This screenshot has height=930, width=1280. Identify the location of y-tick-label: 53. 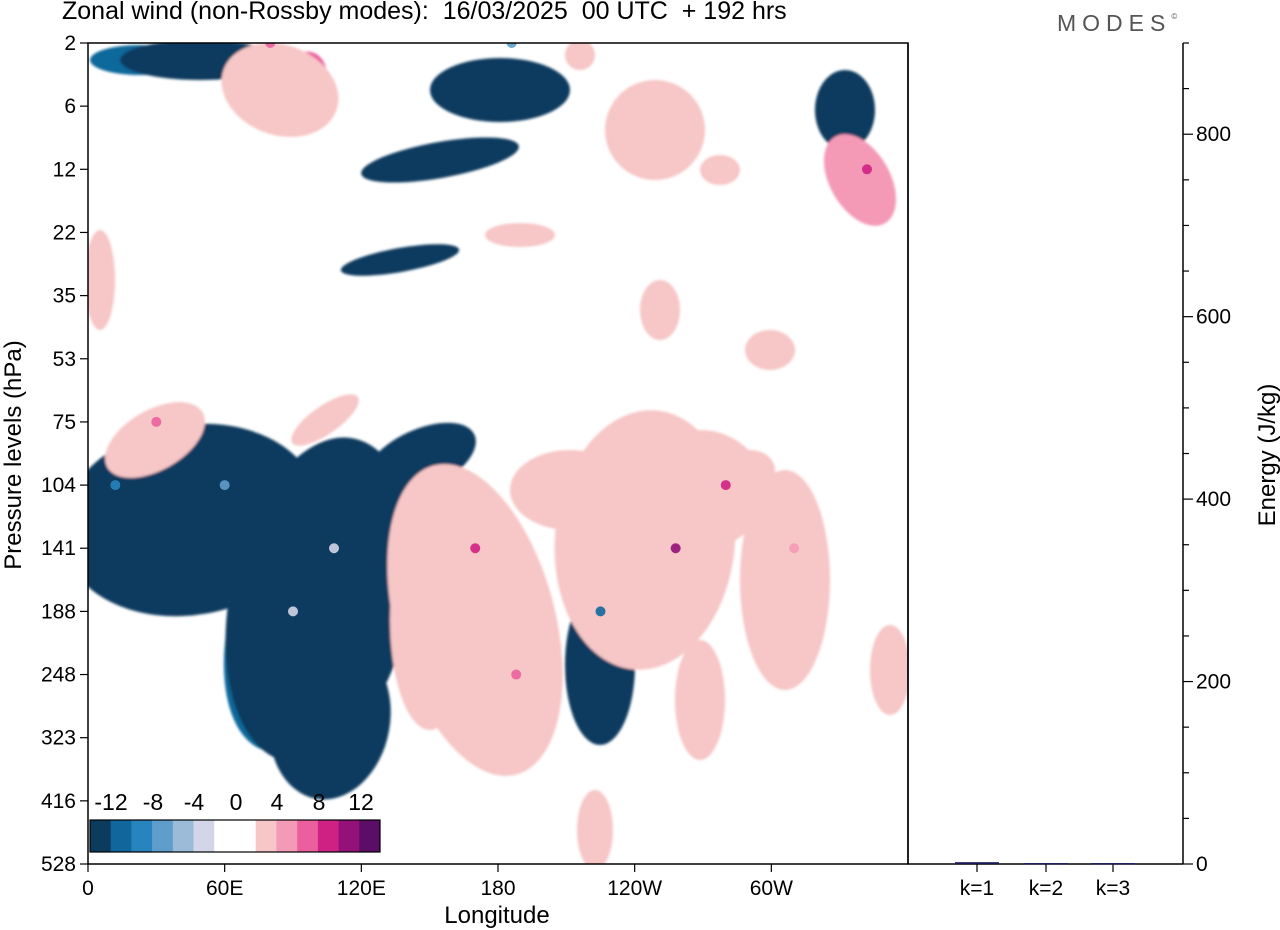
(64, 359).